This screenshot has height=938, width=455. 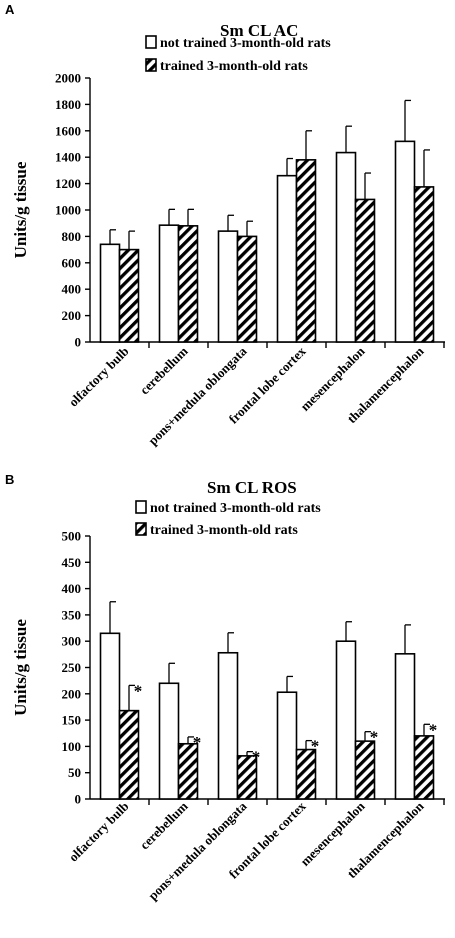 I want to click on y-tick-label: 250, so click(x=72, y=667).